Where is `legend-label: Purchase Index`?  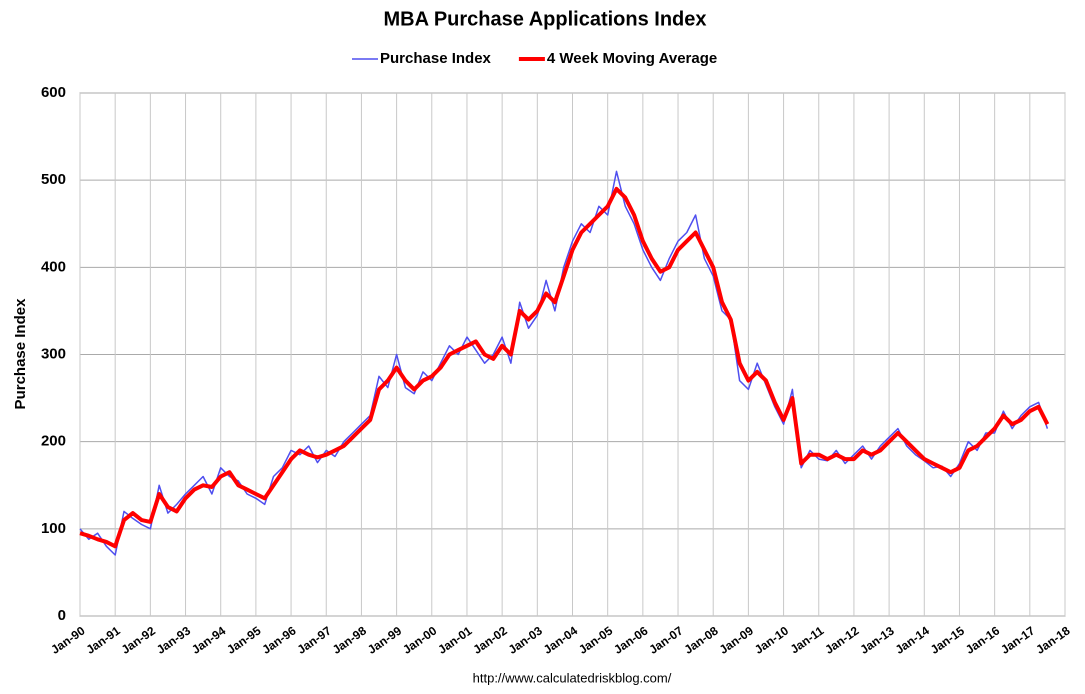 legend-label: Purchase Index is located at coordinates (436, 58).